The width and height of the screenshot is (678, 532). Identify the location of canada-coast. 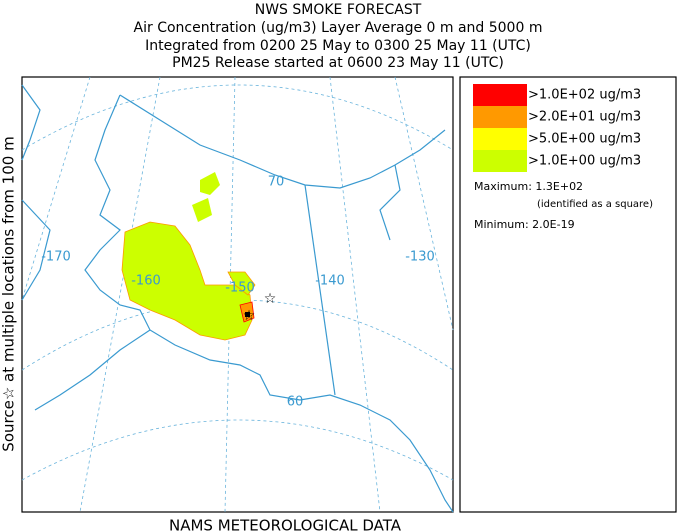
(390, 202).